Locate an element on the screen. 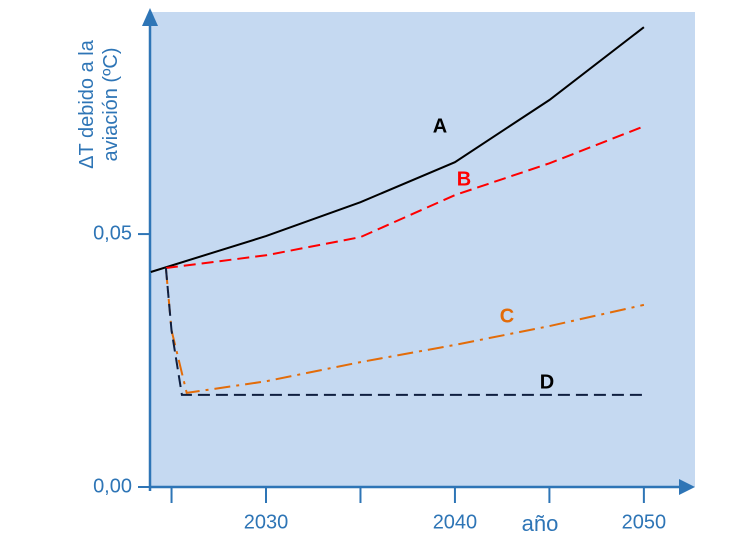 The height and width of the screenshot is (542, 754). y-axis-label-line: aviación (ºC) is located at coordinates (111, 104).